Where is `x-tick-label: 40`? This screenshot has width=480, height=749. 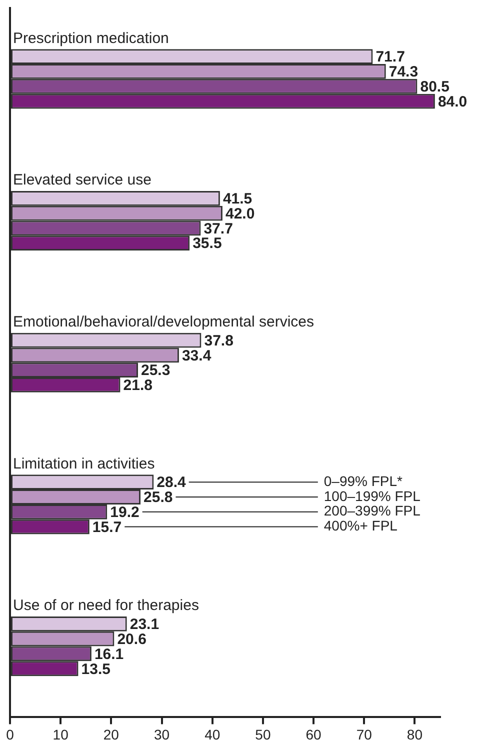 x-tick-label: 40 is located at coordinates (212, 734).